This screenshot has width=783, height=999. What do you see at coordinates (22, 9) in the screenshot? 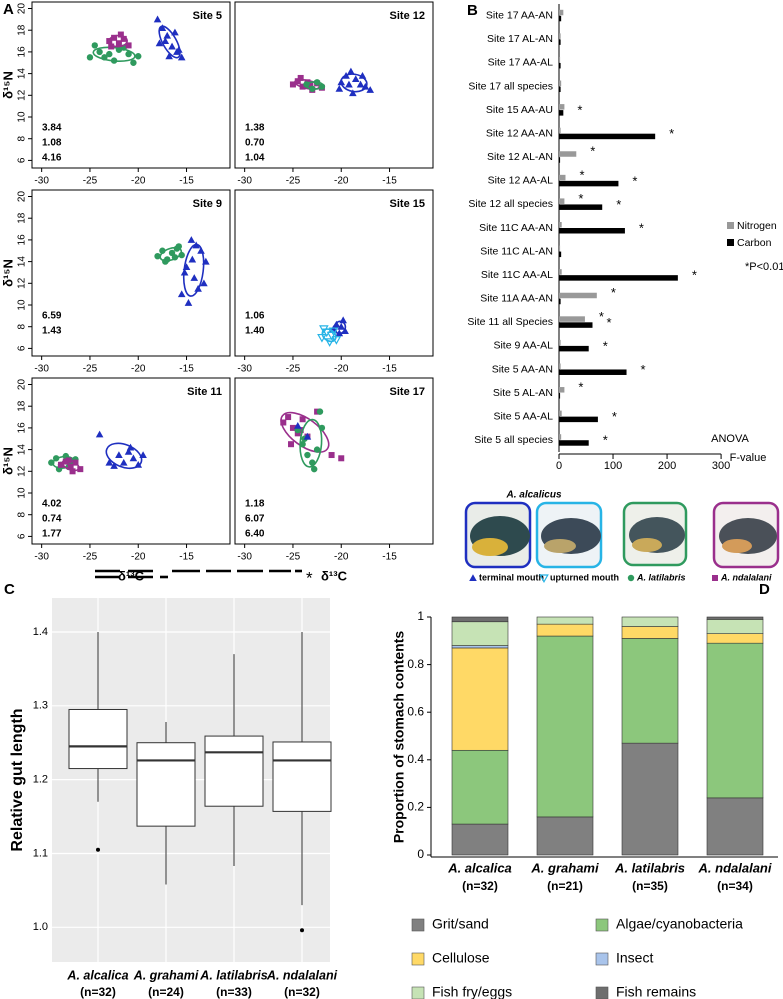
I see `y-tick-label: 20` at bounding box center [22, 9].